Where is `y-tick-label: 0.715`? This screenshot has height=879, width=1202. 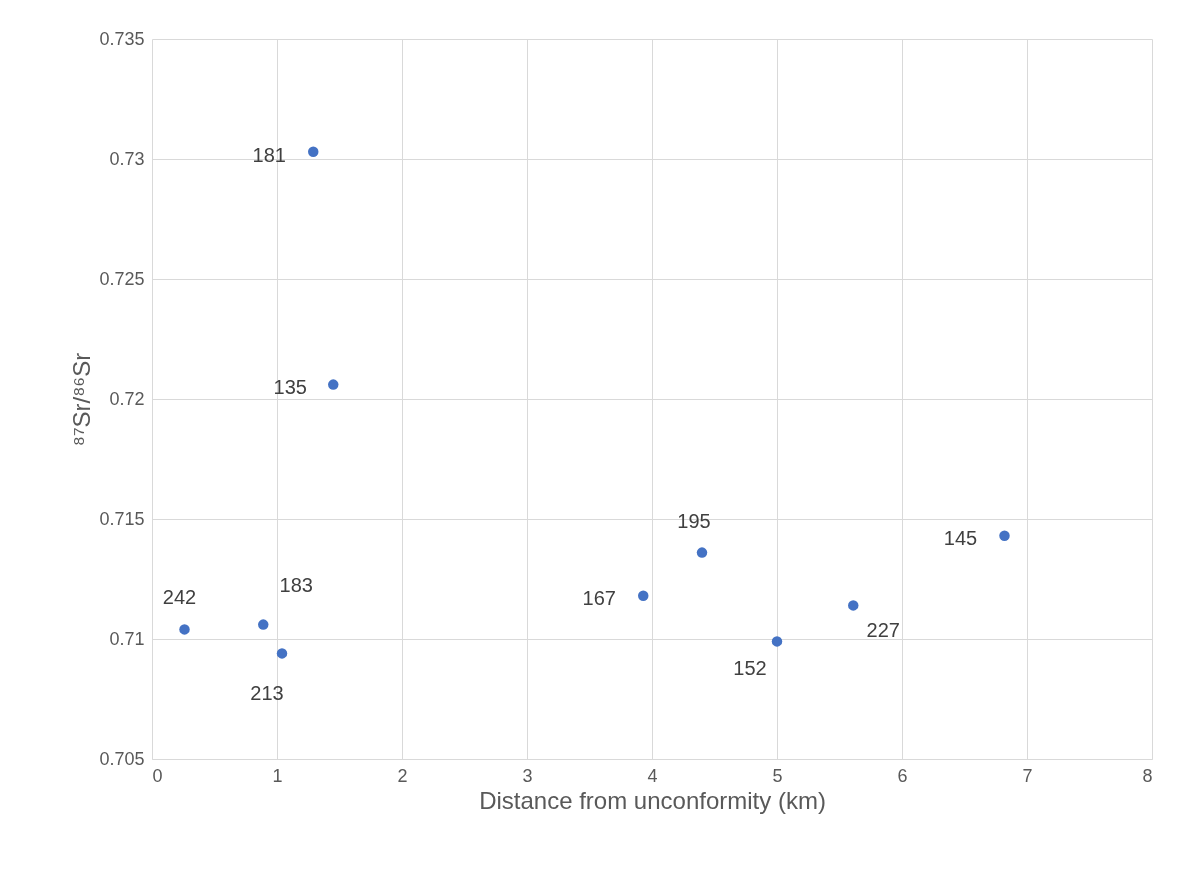
y-tick-label: 0.715 is located at coordinates (122, 518).